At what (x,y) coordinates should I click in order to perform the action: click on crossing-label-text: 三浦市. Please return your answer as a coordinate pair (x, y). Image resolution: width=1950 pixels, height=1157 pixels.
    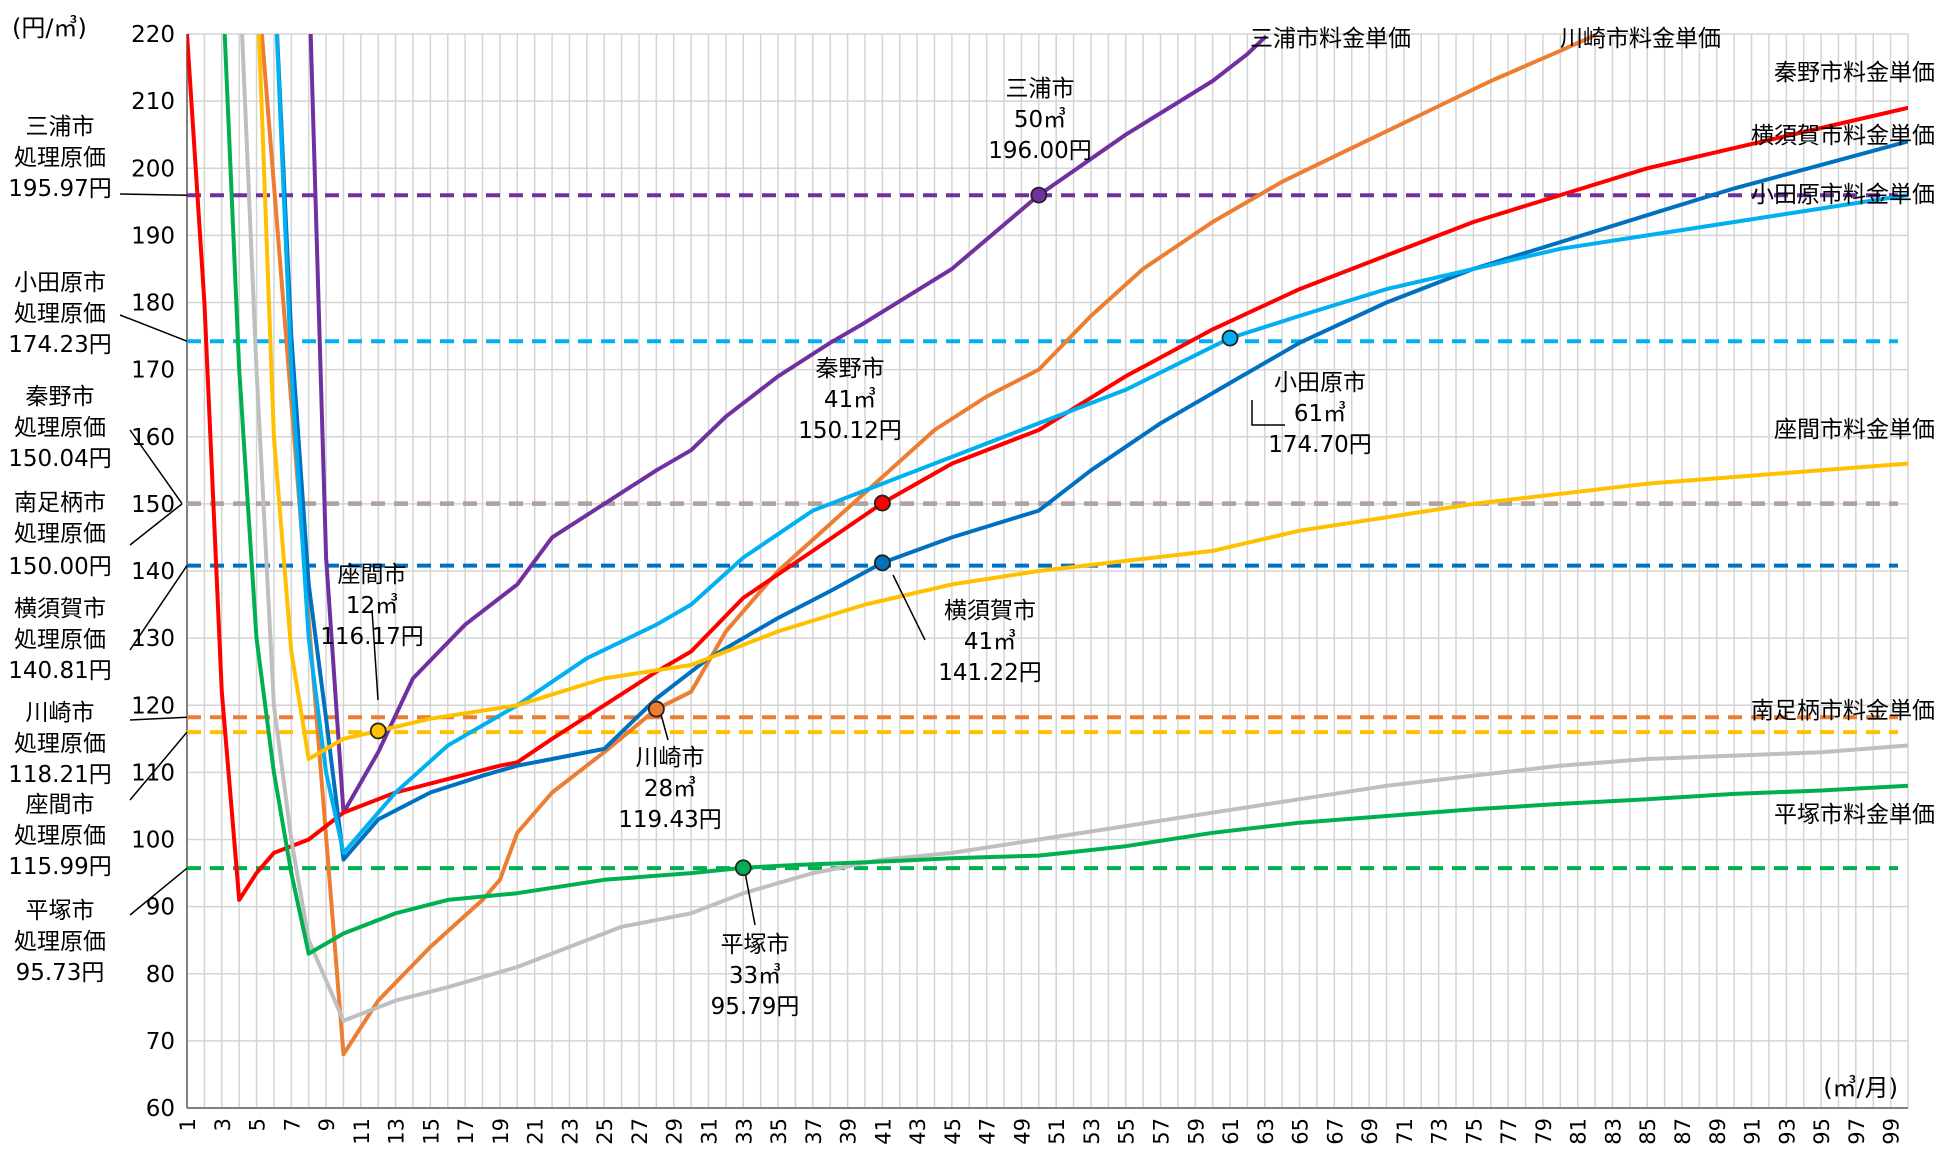
    Looking at the image, I should click on (1040, 89).